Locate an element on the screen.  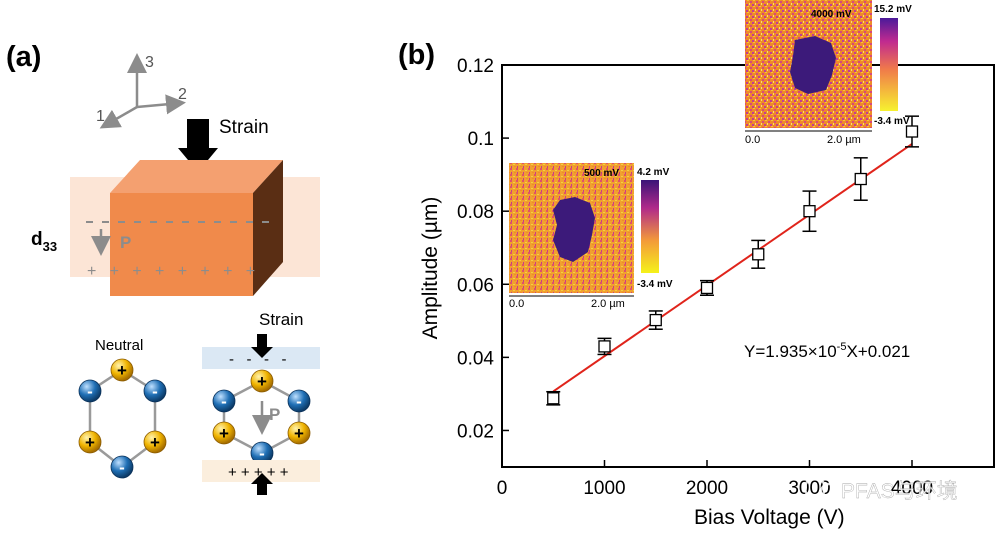
inset-4000mv-x1: 2.0 µm is located at coordinates (844, 140).